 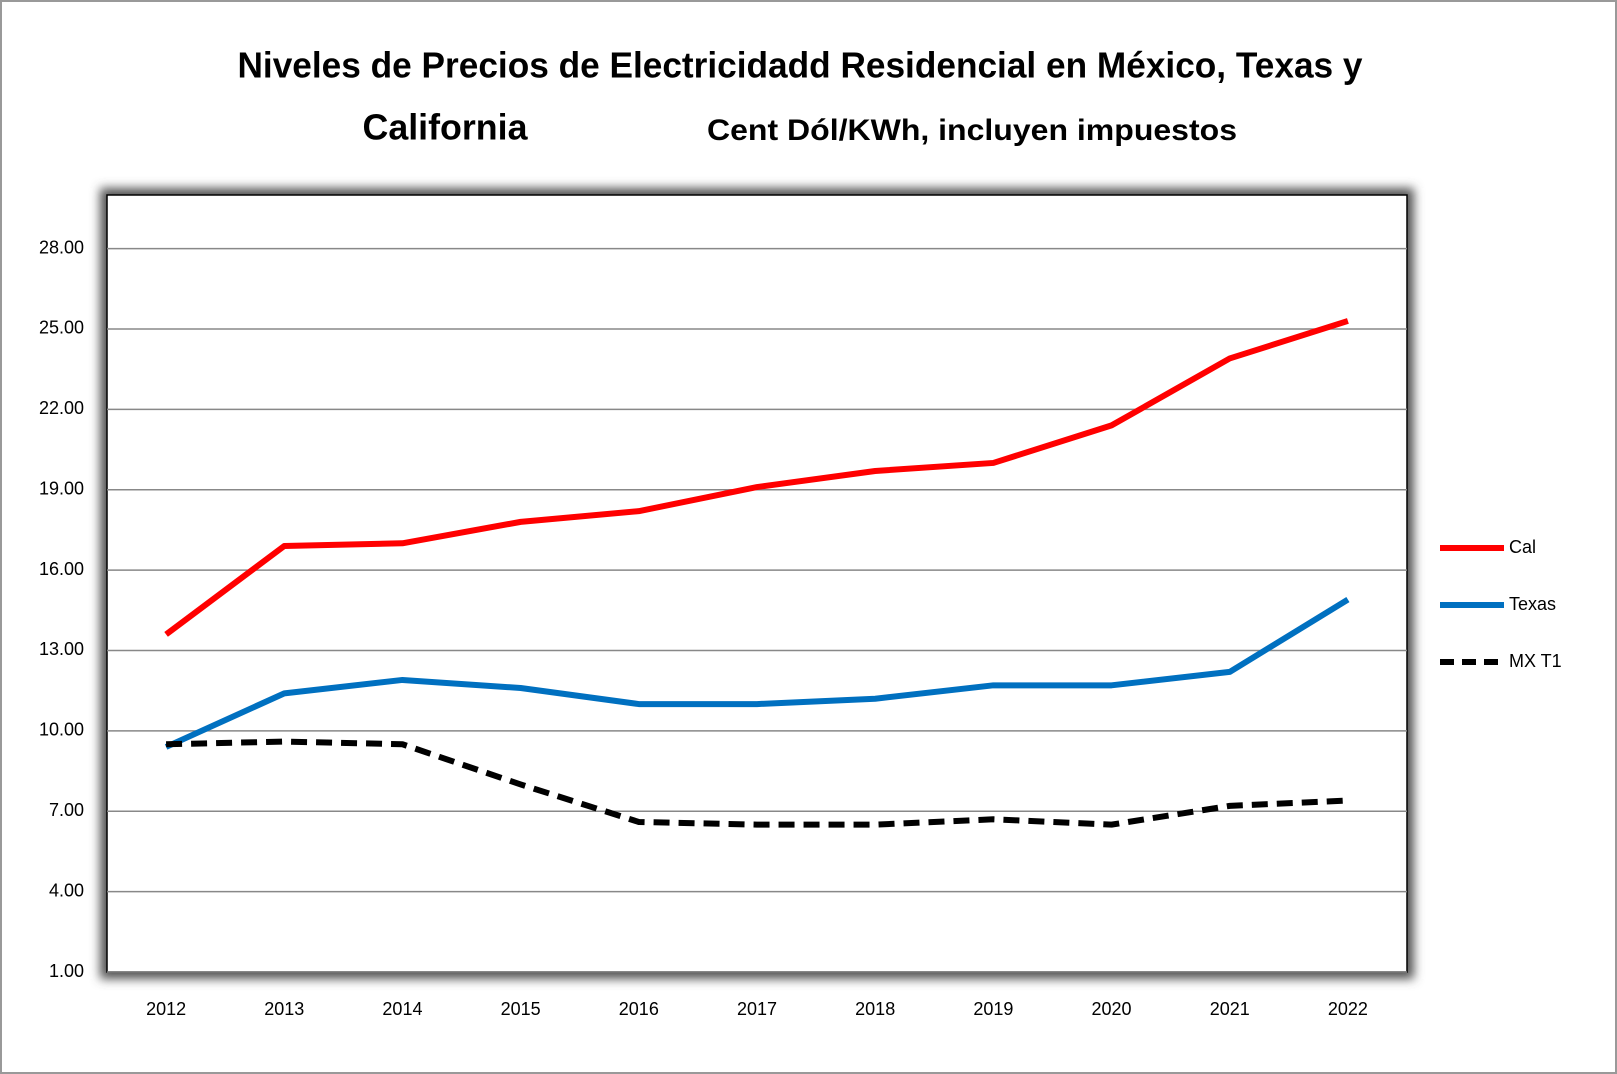 I want to click on y-tick-label: 28.00, so click(x=61, y=247).